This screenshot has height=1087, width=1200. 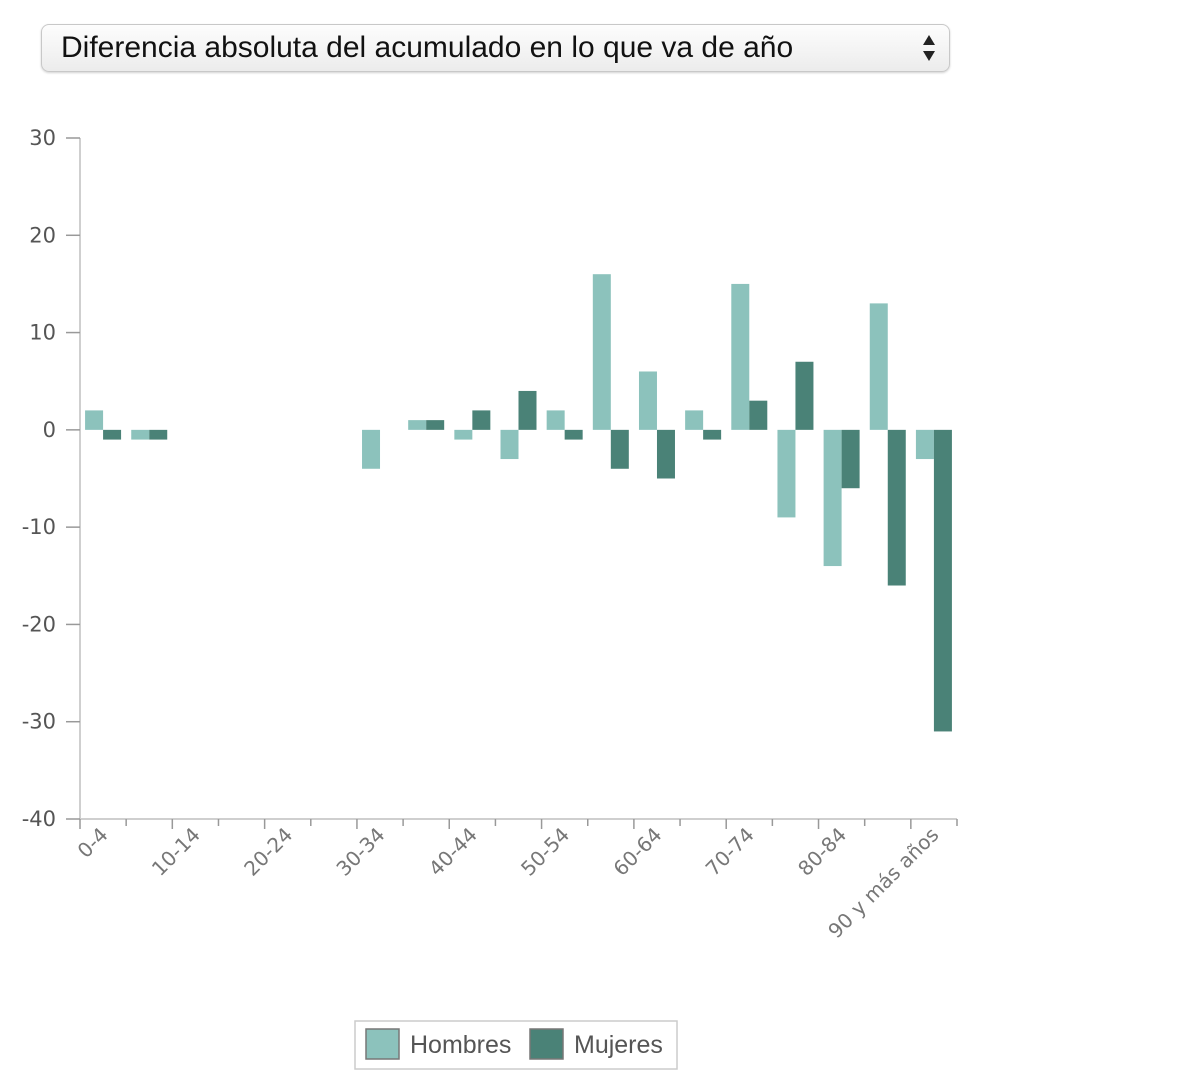 What do you see at coordinates (516, 1045) in the screenshot?
I see `chart-legend: Hombres Mujeres` at bounding box center [516, 1045].